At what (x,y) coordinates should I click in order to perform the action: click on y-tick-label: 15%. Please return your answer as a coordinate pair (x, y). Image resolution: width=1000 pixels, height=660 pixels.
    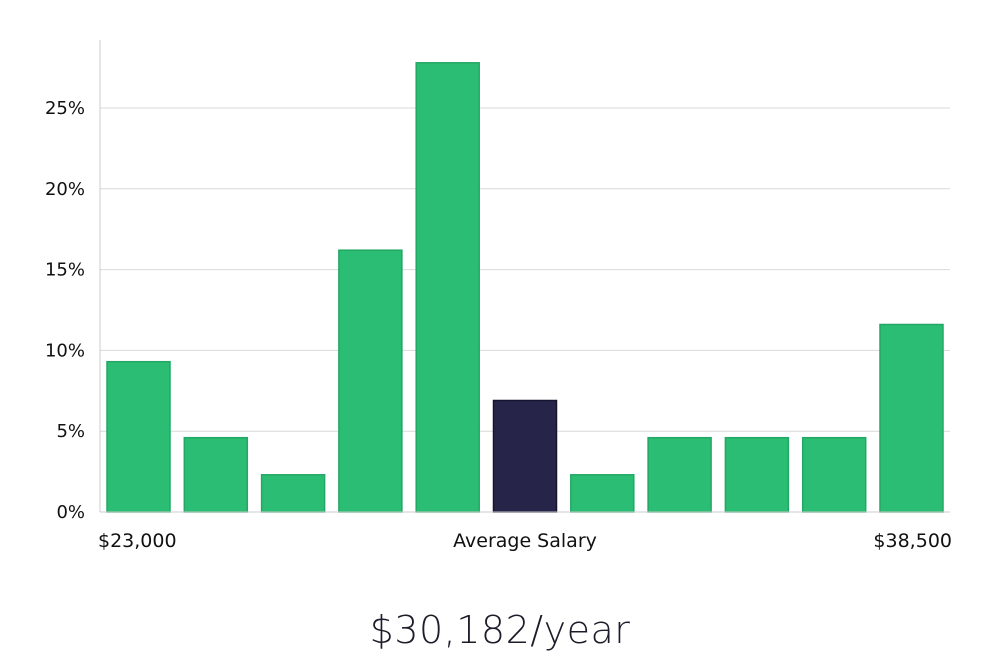
    Looking at the image, I should click on (65, 270).